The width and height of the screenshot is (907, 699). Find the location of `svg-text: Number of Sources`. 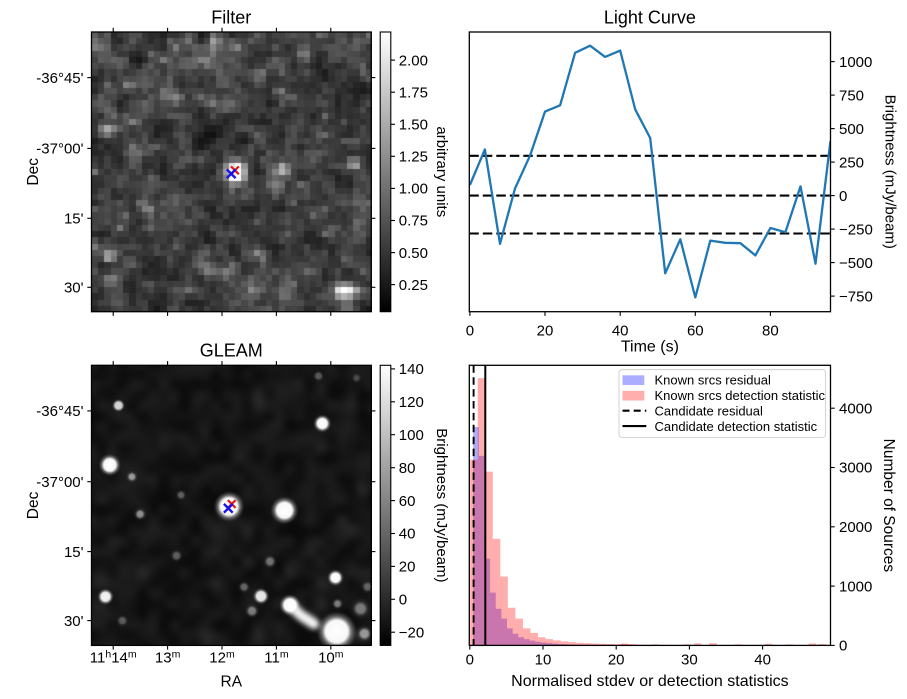

svg-text: Number of Sources is located at coordinates (888, 506).